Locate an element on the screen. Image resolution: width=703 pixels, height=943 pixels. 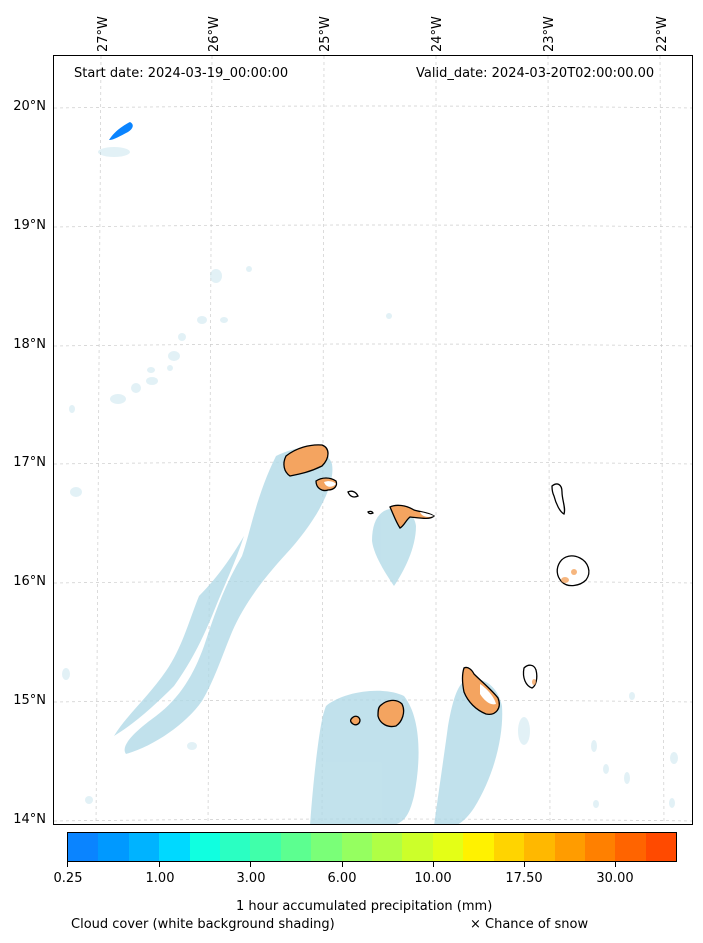
colorbar-label-5: 17.50 is located at coordinates (524, 878).